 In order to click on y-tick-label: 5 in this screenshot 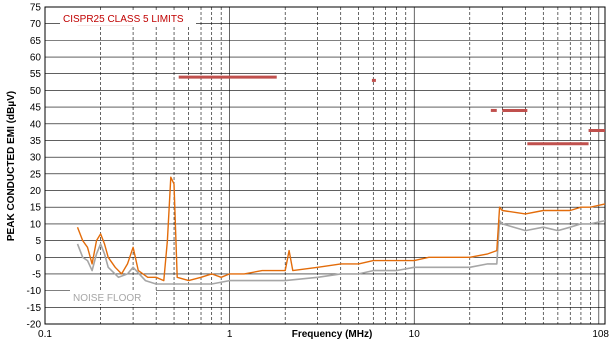, I will do `click(38, 241)`.